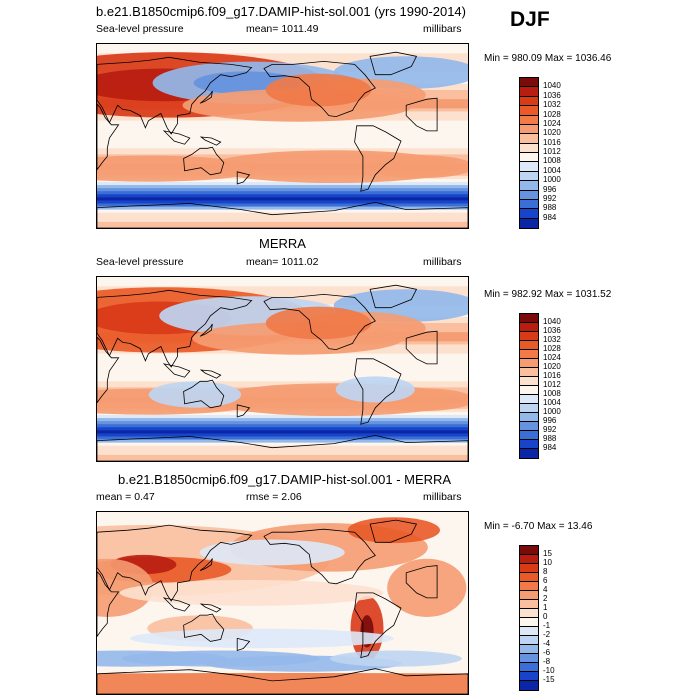 The height and width of the screenshot is (700, 700). Describe the element at coordinates (547, 562) in the screenshot. I see `colorbar-tick-label: 10` at that location.